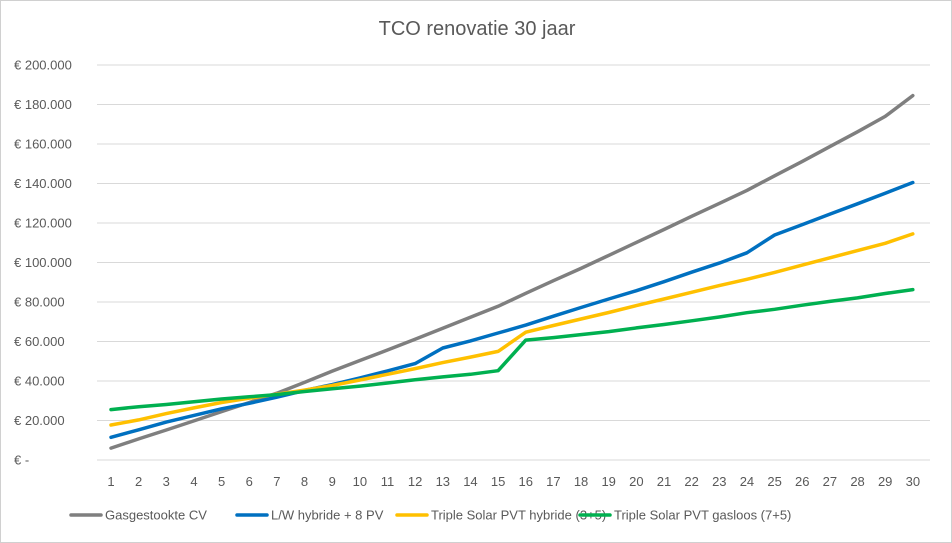 Image resolution: width=952 pixels, height=543 pixels. Describe the element at coordinates (498, 481) in the screenshot. I see `x-tick-label: 15` at that location.